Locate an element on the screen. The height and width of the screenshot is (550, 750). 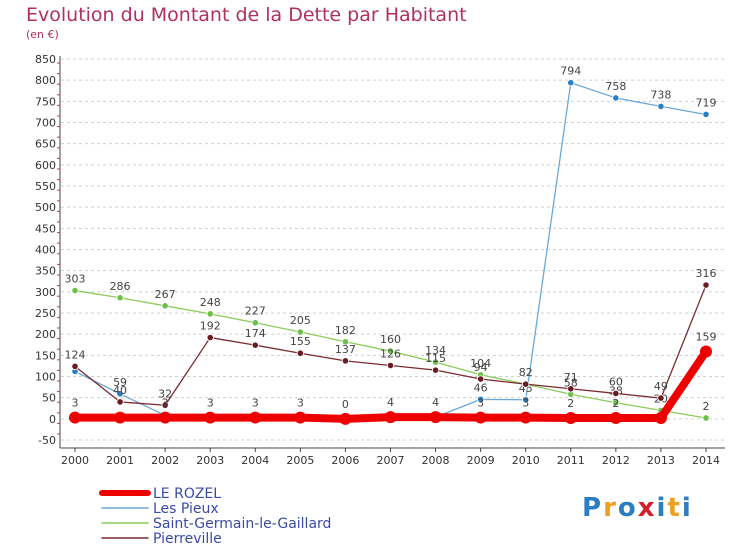
data-label: 303 is located at coordinates (75, 279).